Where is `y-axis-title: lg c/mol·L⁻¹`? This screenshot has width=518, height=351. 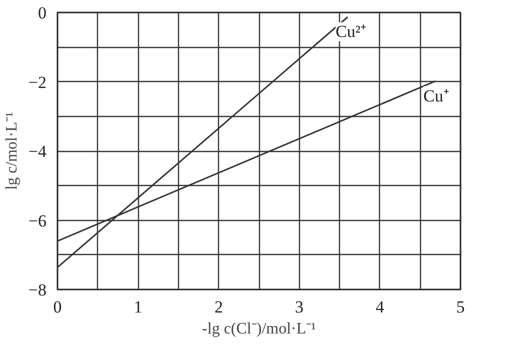
y-axis-title: lg c/mol·L⁻¹ is located at coordinates (11, 151).